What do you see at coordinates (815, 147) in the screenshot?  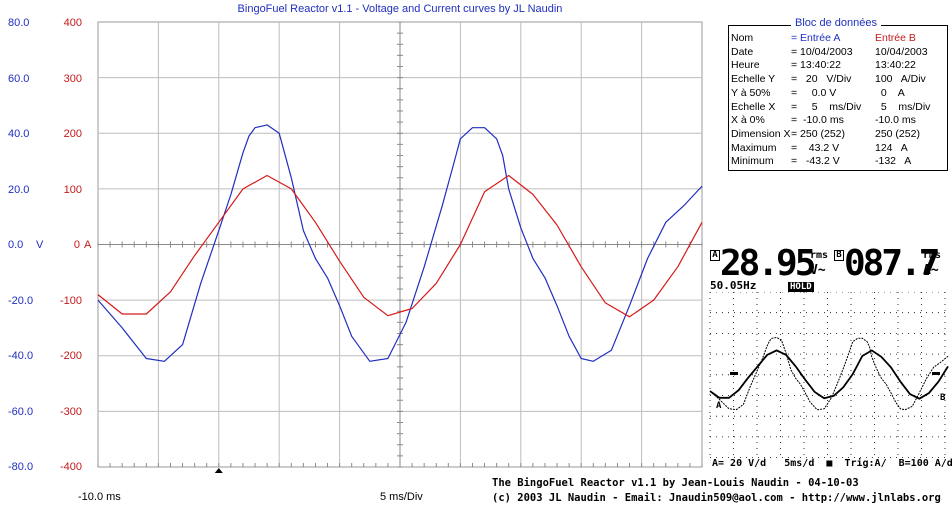 I see `data-value-a: = 43.2 V` at bounding box center [815, 147].